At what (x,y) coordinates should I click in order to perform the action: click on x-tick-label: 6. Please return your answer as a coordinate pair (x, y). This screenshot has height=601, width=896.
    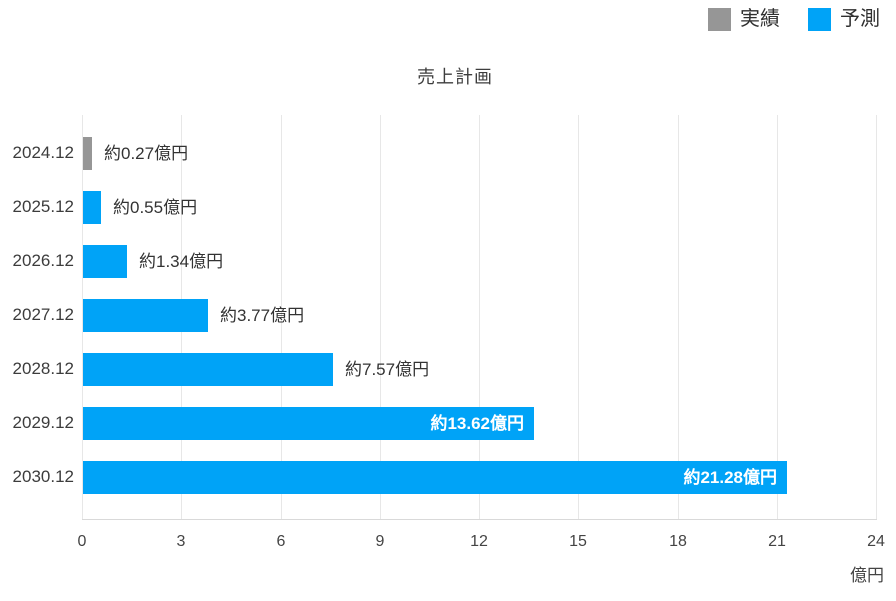
    Looking at the image, I should click on (281, 541).